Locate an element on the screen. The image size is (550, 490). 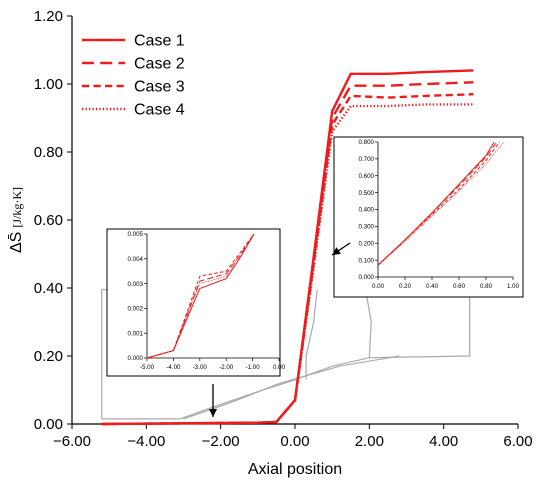
y-tick-label: 0.80 is located at coordinates (48, 152).